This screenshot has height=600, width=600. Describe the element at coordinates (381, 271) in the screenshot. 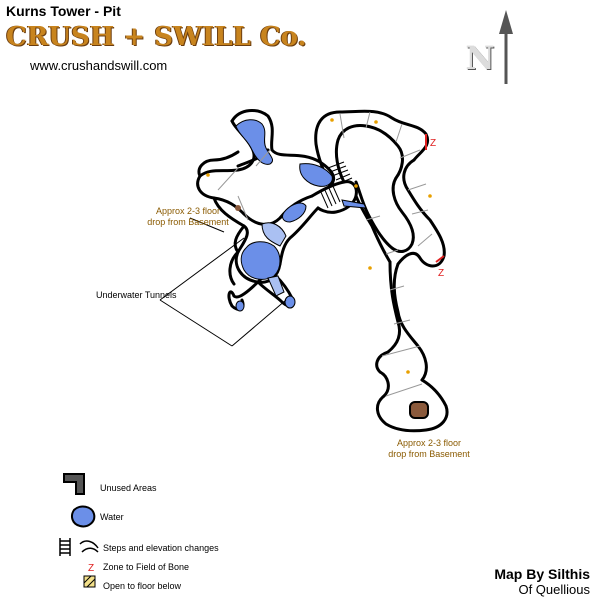

I see `cave-walls-right` at that location.